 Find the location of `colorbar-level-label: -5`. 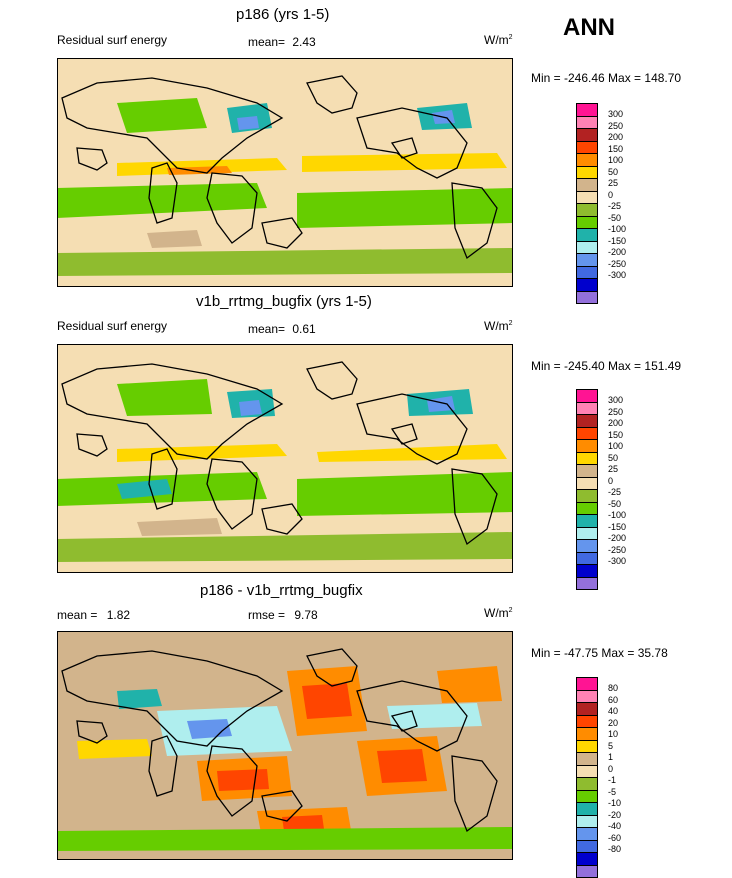

colorbar-level-label: -5 is located at coordinates (612, 792).